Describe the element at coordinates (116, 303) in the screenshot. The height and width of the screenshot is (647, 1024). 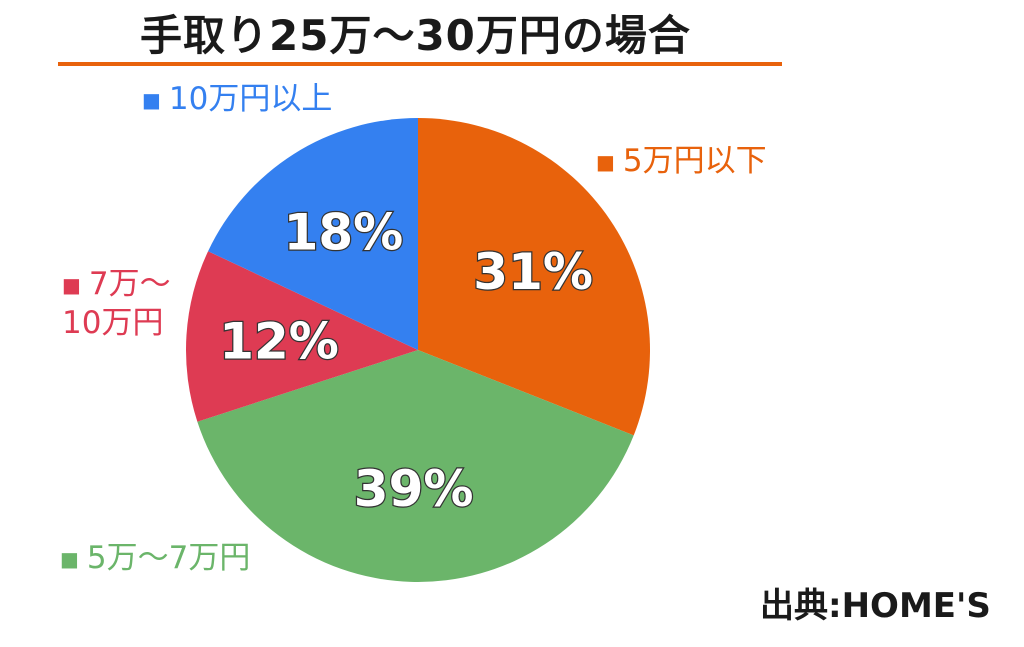
I see `legend-label: 7万～10万円` at that location.